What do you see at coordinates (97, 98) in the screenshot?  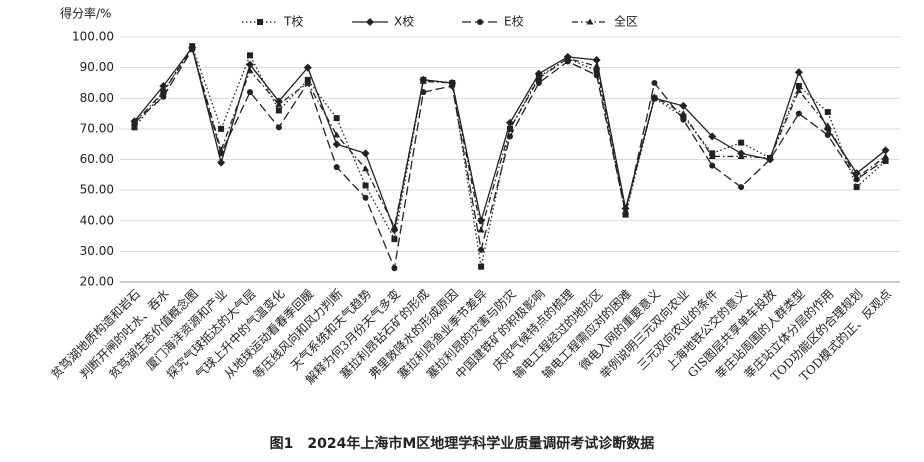 I see `y-tick-label: 80.00` at bounding box center [97, 98].